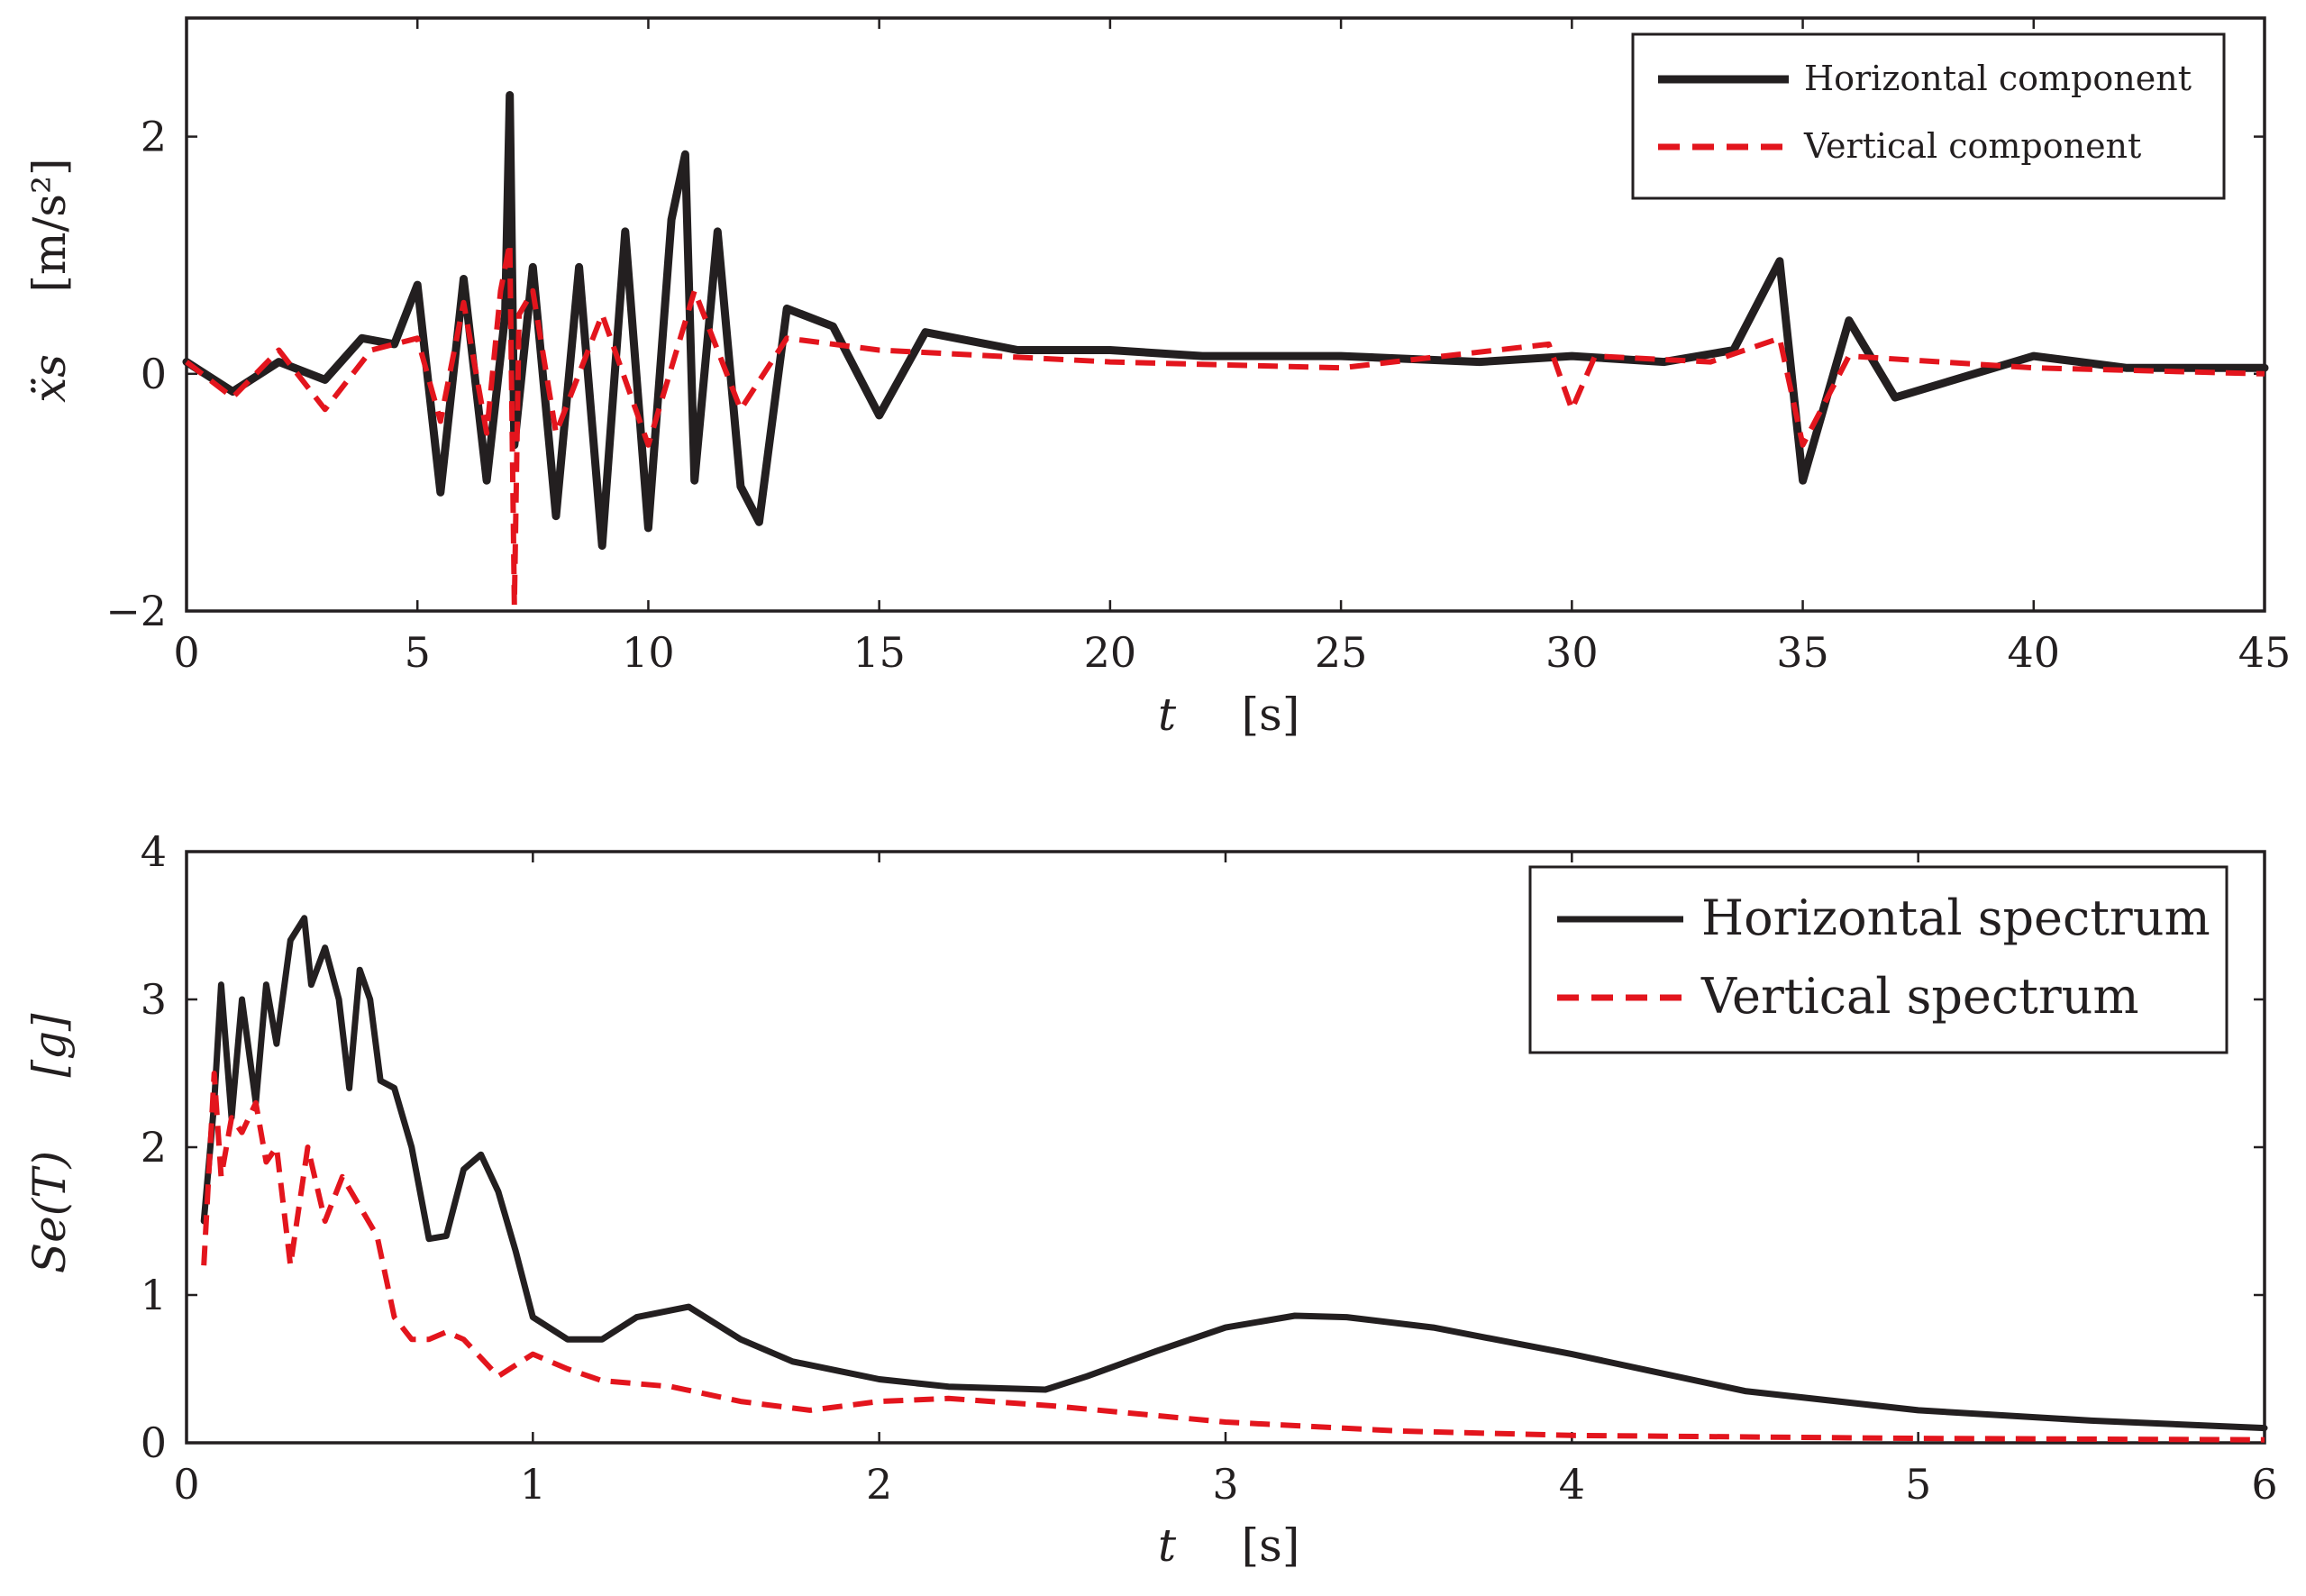 The width and height of the screenshot is (2306, 1596). Describe the element at coordinates (49, 226) in the screenshot. I see `acceleration-y-unit: [m/s²]` at that location.